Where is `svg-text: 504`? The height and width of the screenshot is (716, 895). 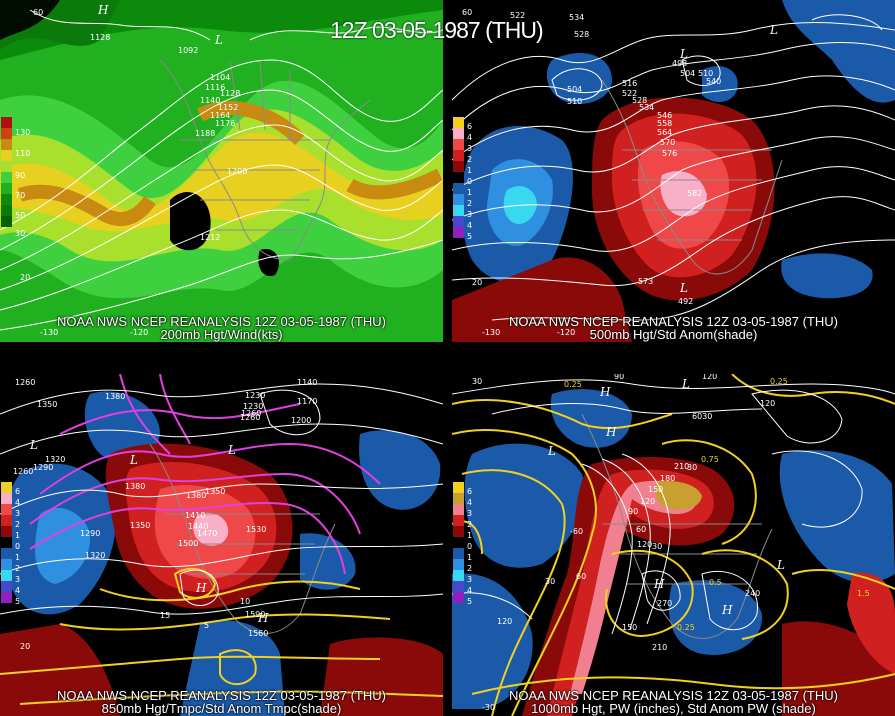
svg-text: 504 is located at coordinates (687, 73).